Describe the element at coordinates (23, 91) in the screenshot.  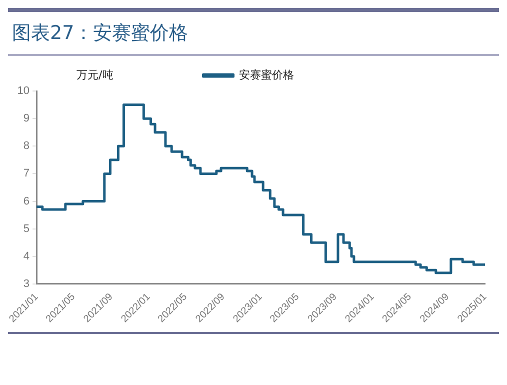
I see `y-tick-label: 10` at that location.